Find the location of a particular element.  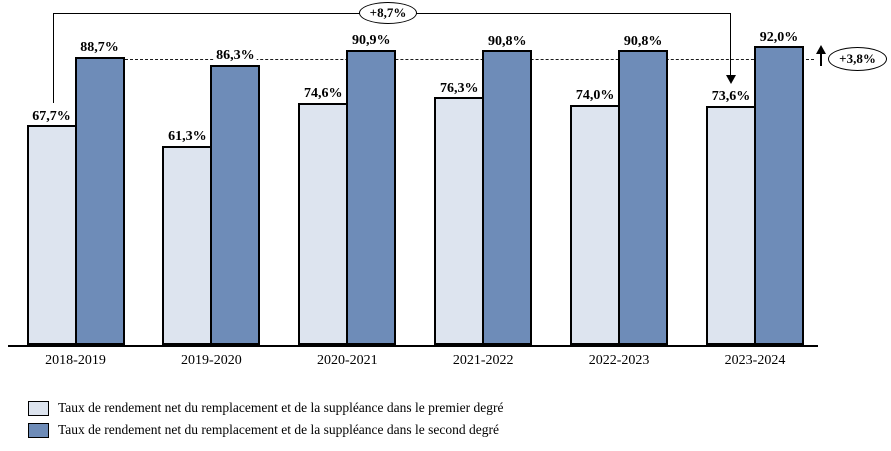

bar-value-label: 74,0% is located at coordinates (595, 96).